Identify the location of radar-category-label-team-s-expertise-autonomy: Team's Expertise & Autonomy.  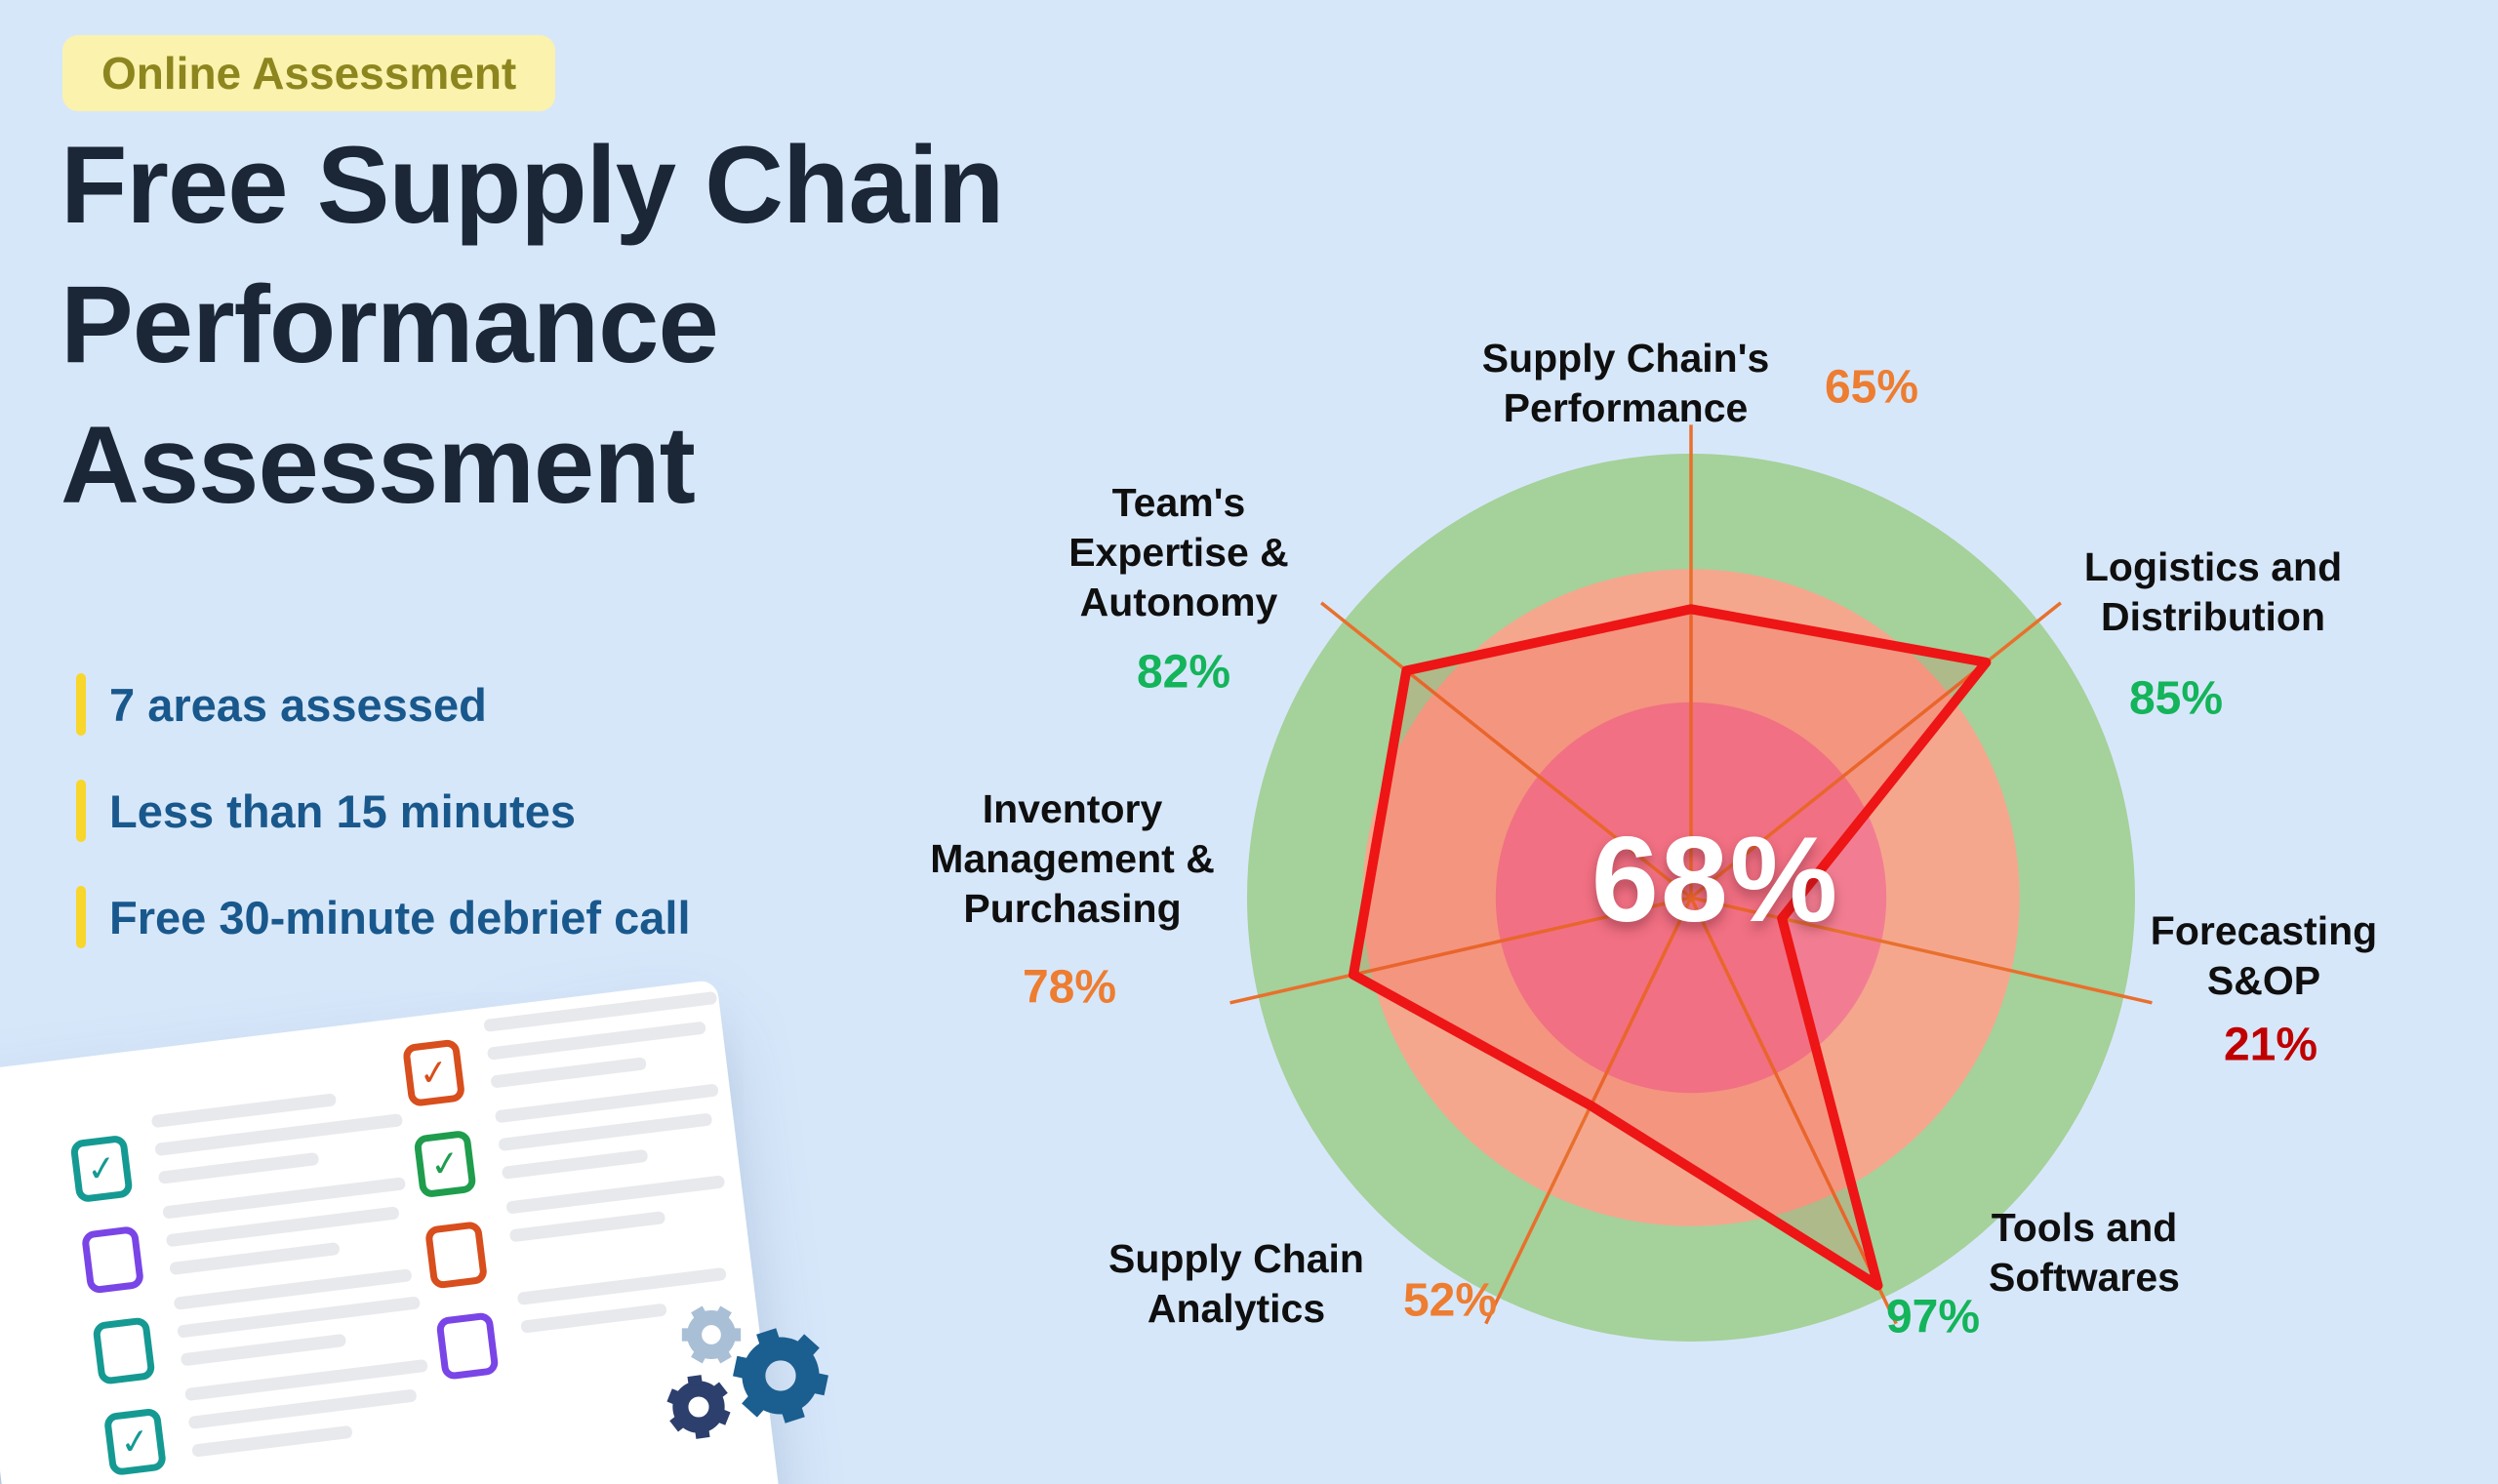
(1178, 551).